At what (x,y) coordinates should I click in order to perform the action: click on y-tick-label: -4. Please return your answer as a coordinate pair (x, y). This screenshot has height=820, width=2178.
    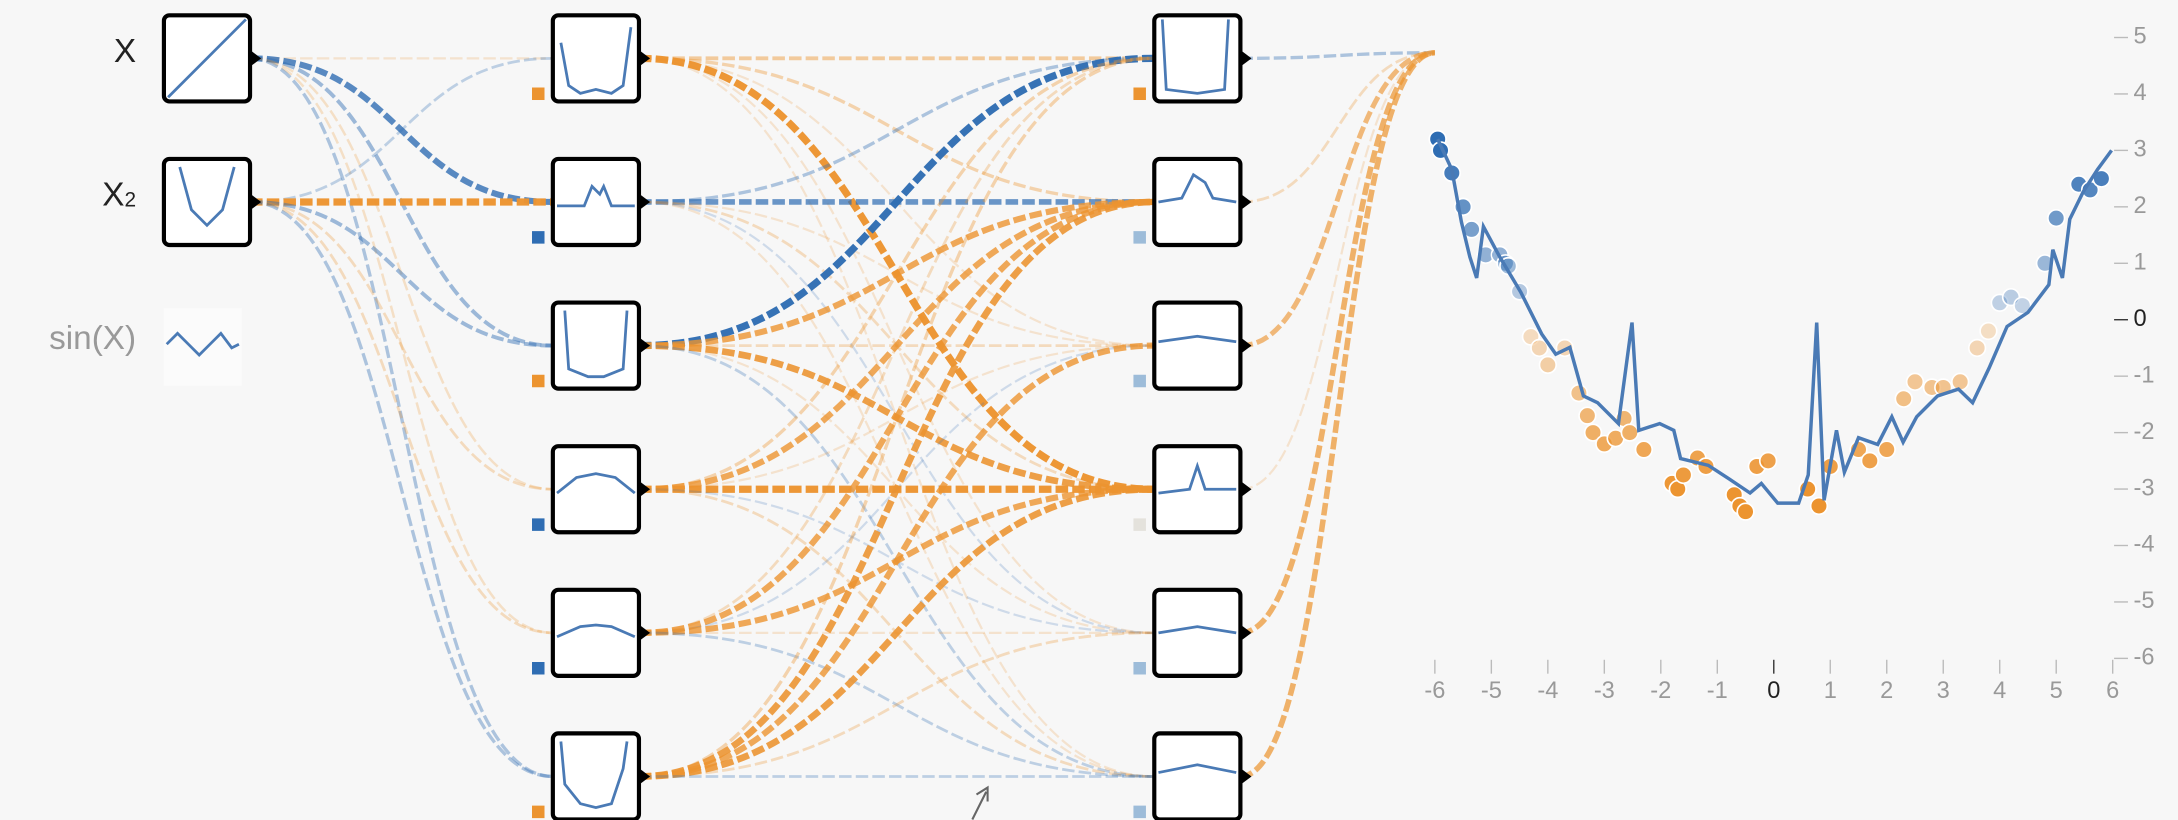
    Looking at the image, I should click on (2144, 545).